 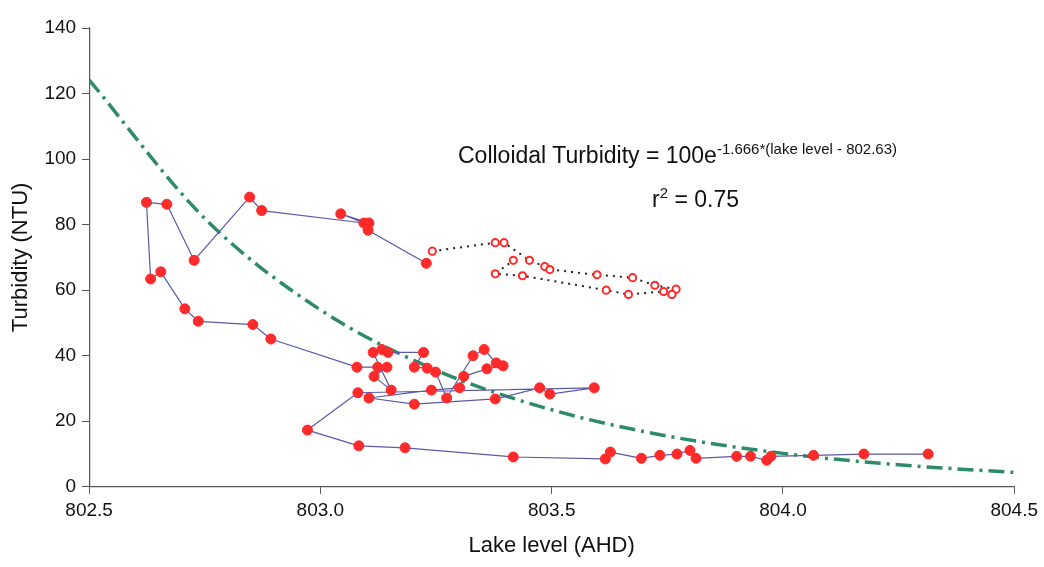 I want to click on y-axis-title: Turbidity (NTU), so click(x=20, y=257).